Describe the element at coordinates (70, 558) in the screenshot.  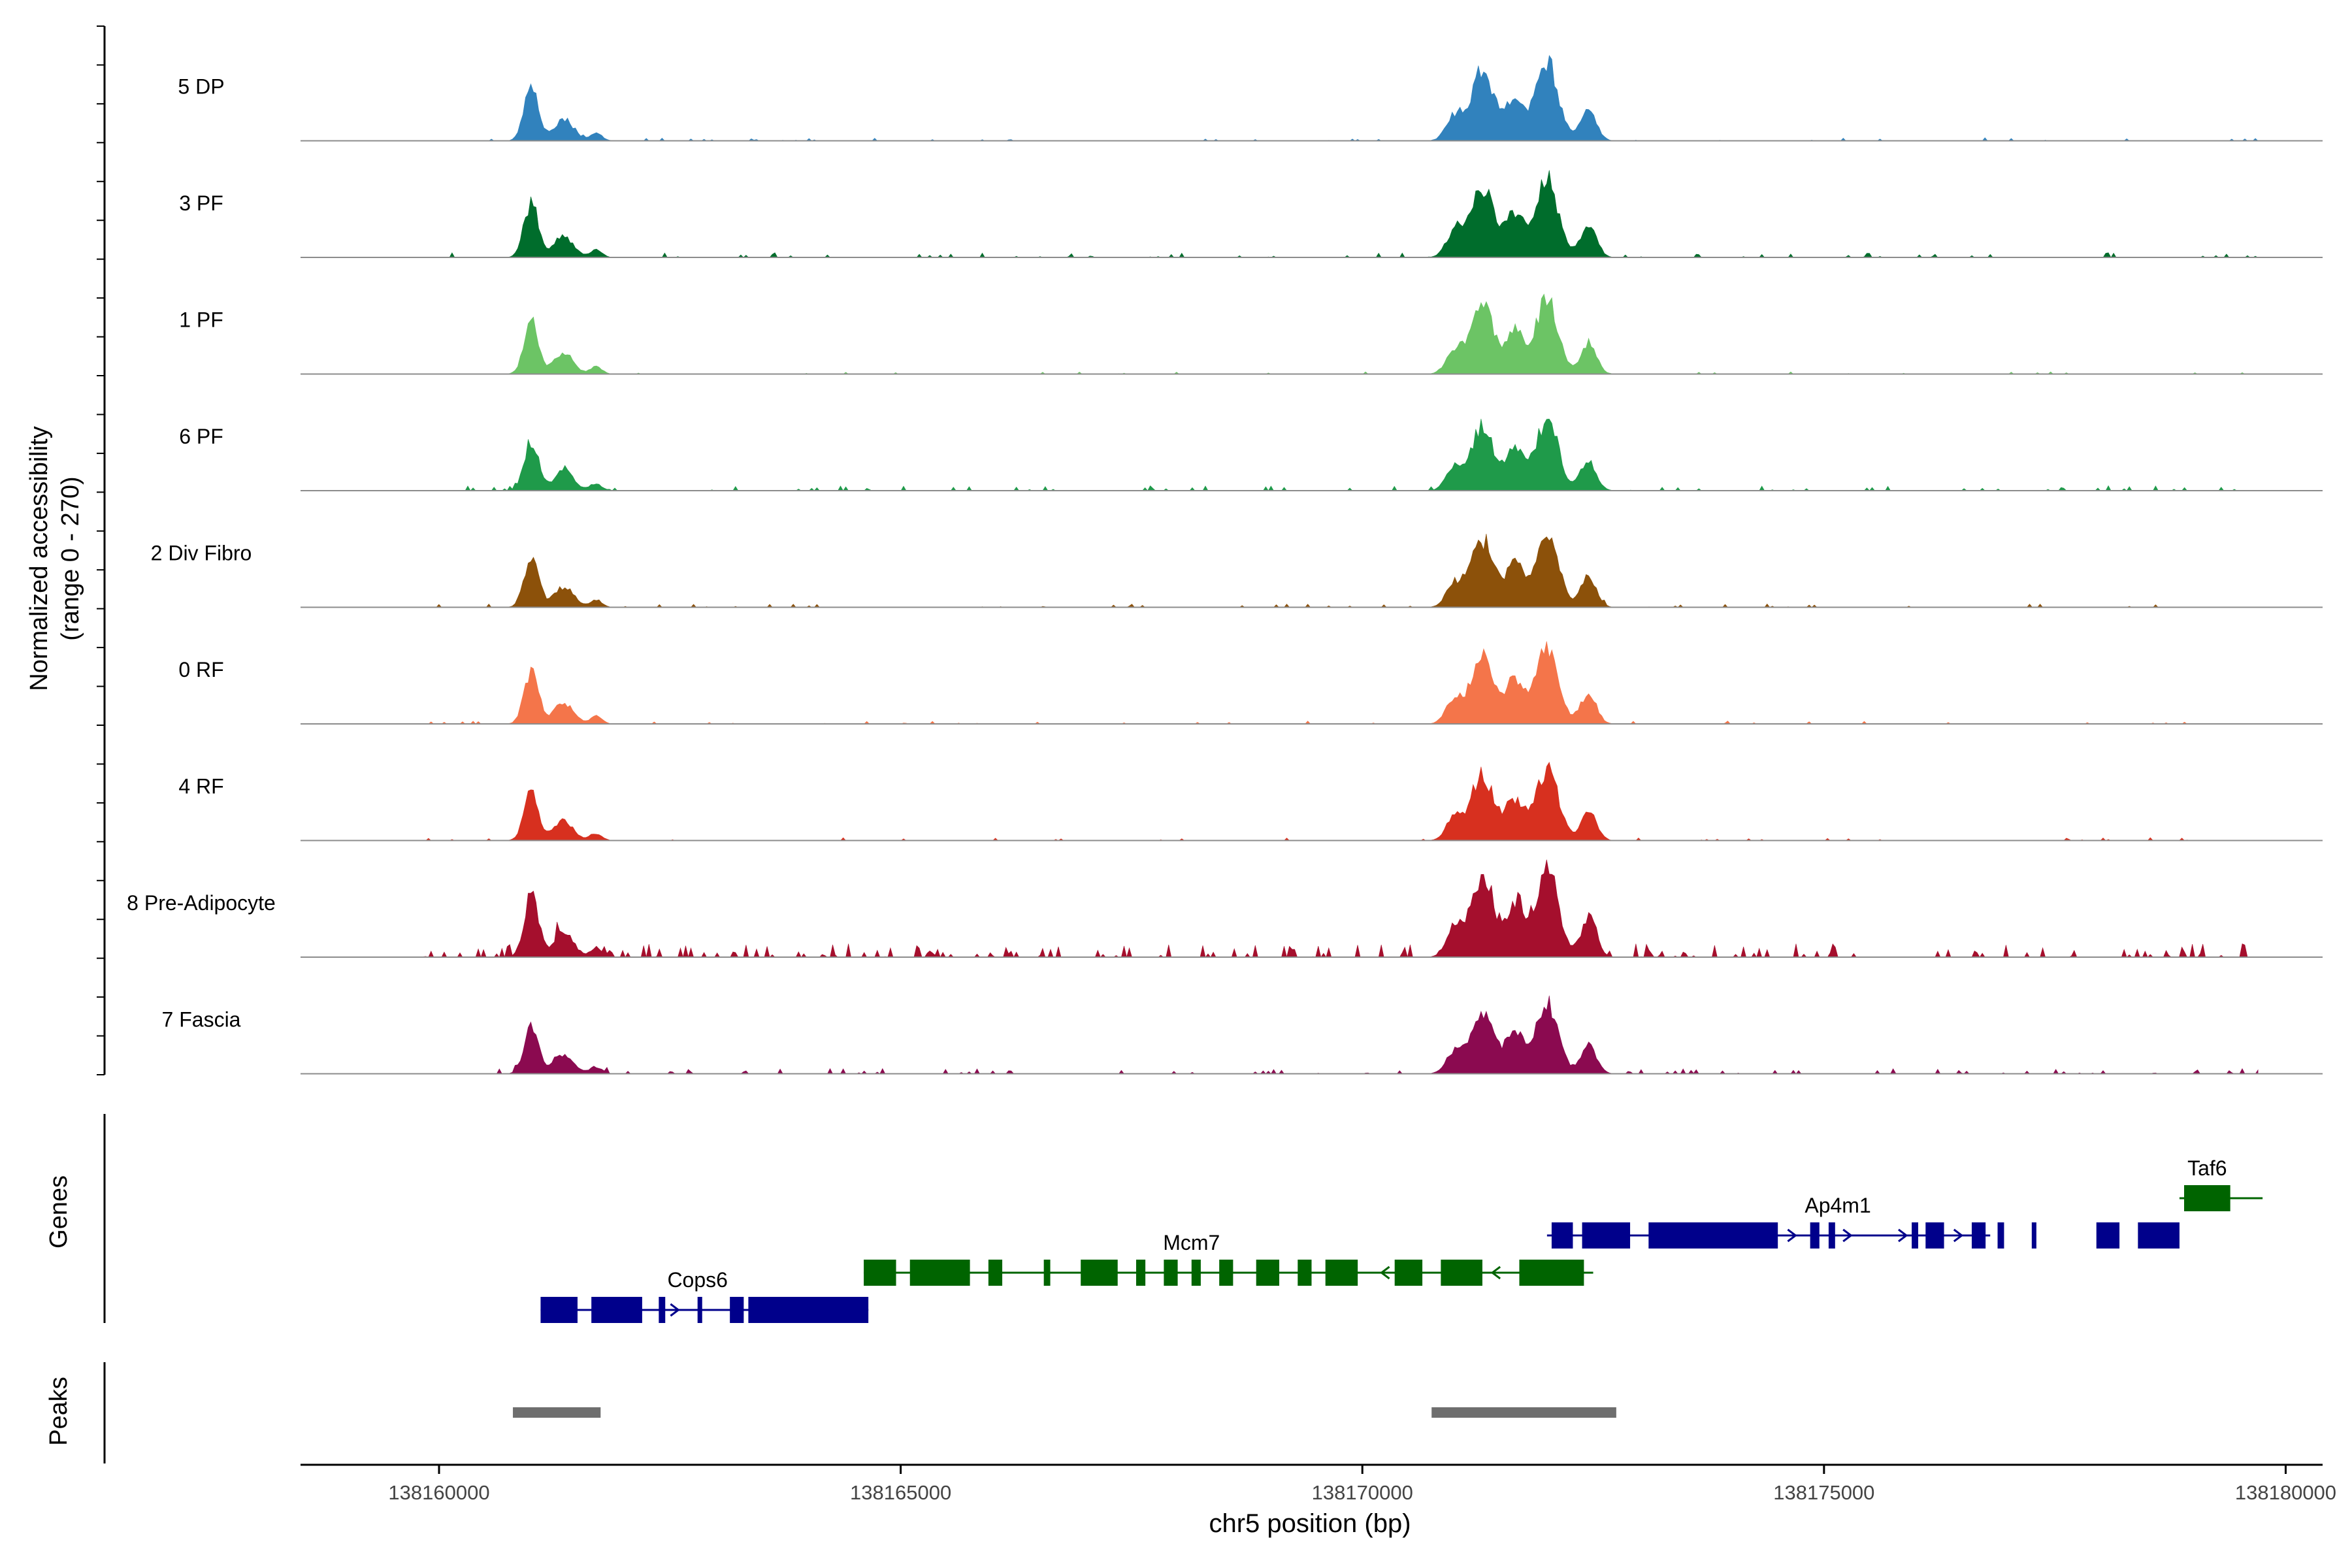
I see `y-axis-title-range: (range 0 - 270)` at that location.